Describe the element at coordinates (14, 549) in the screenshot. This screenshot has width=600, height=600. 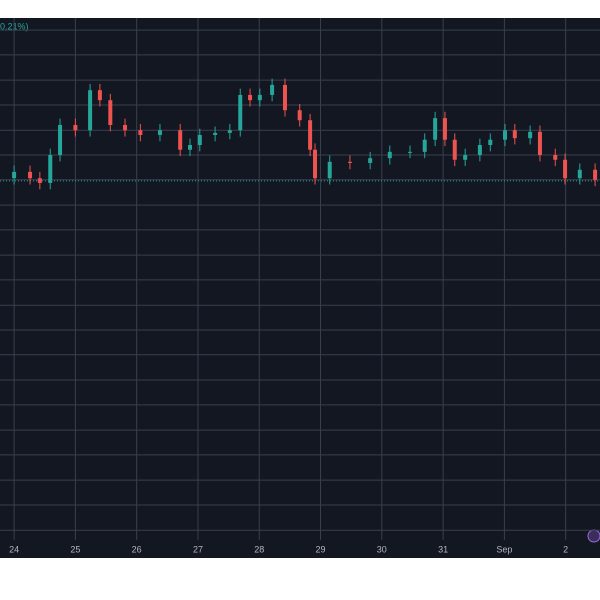
I see `x-tick-label: 24` at that location.